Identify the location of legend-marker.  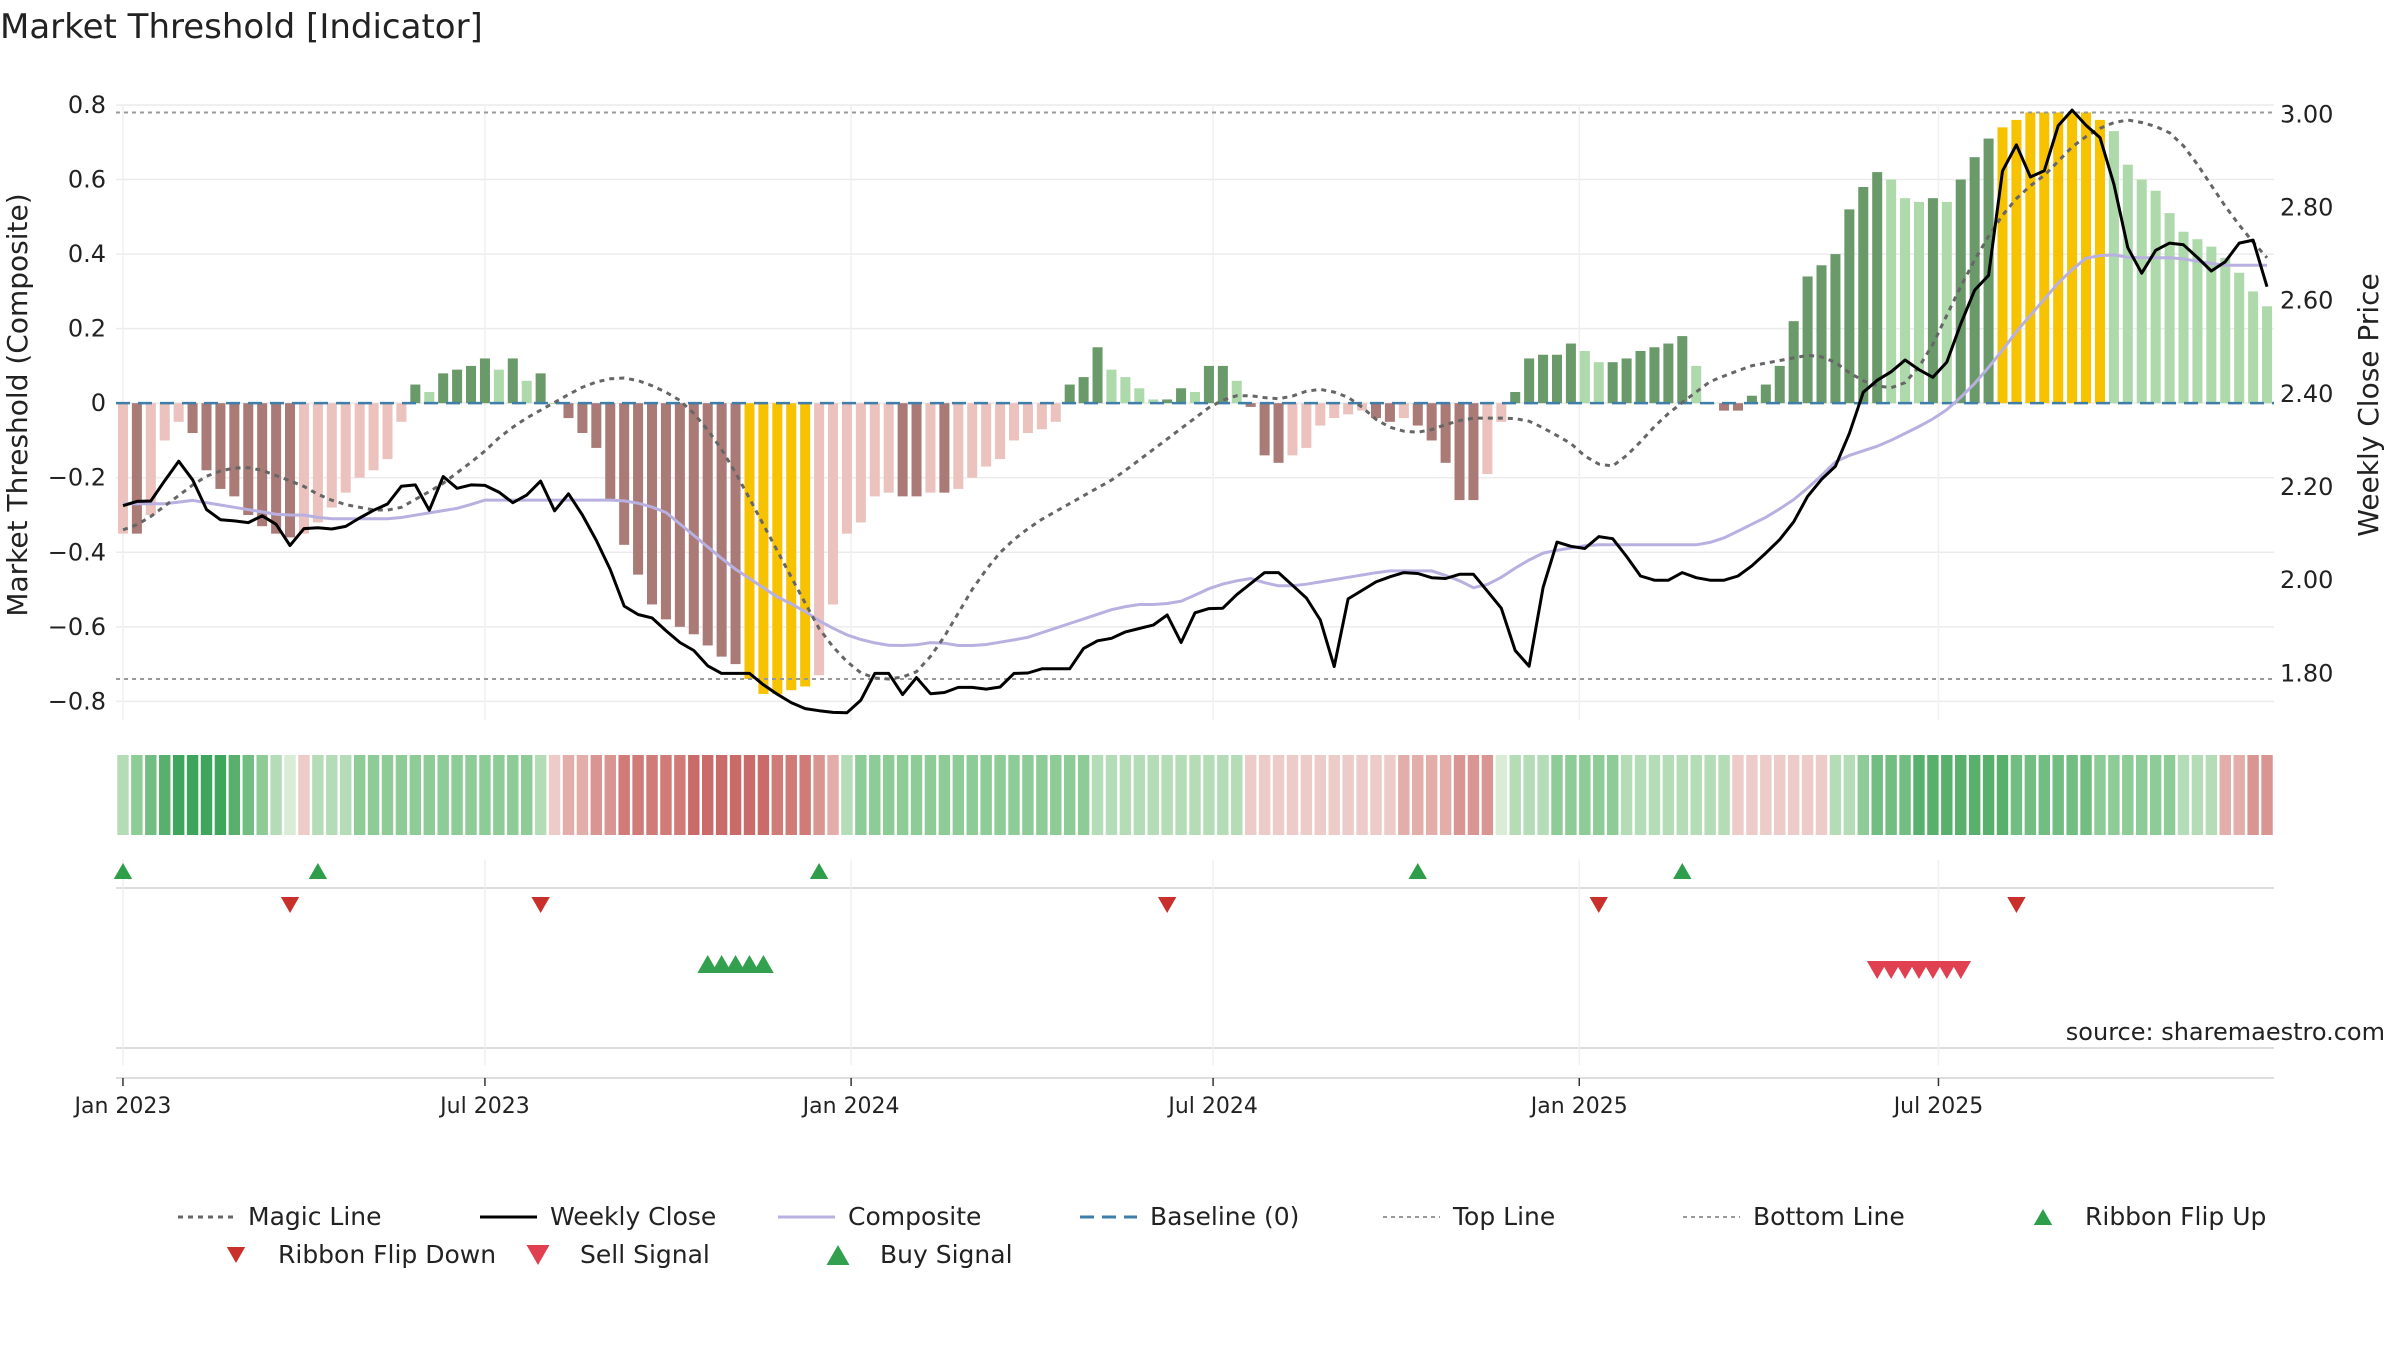
(538, 1255).